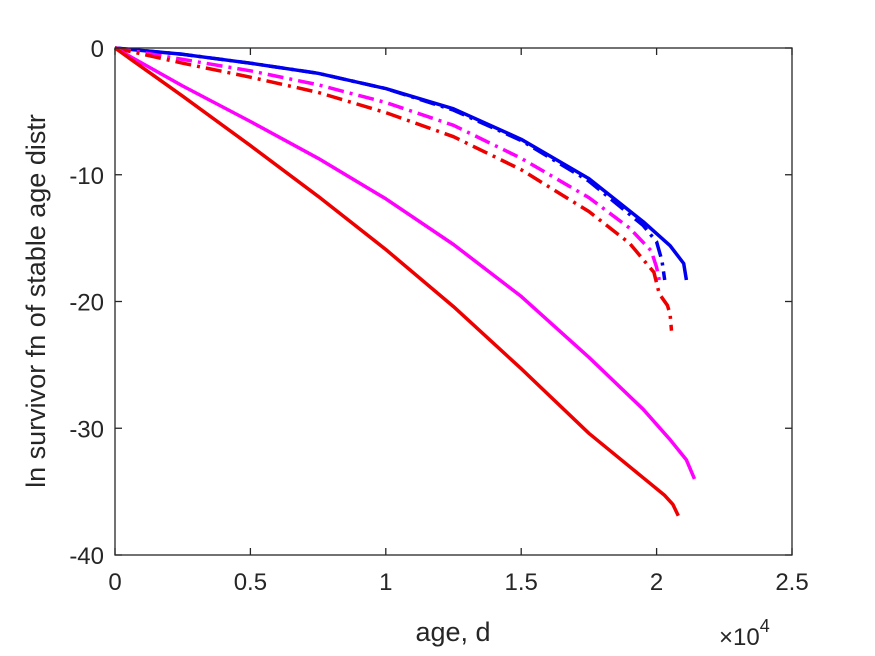 The width and height of the screenshot is (875, 656). I want to click on y-tick-label: -20, so click(86, 303).